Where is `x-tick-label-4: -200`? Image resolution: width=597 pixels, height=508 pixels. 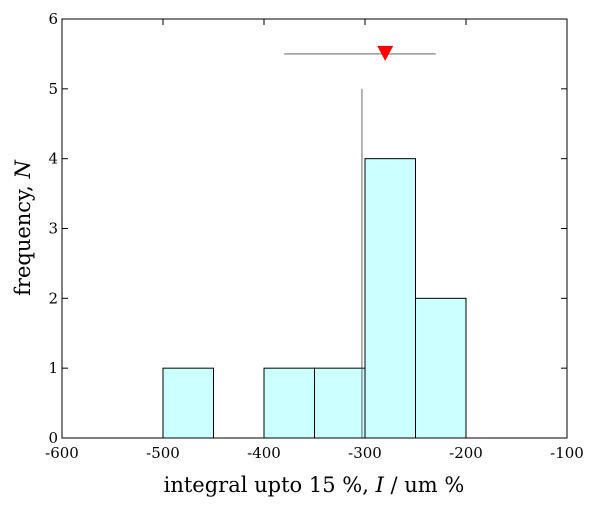
x-tick-label-4: -200 is located at coordinates (466, 453).